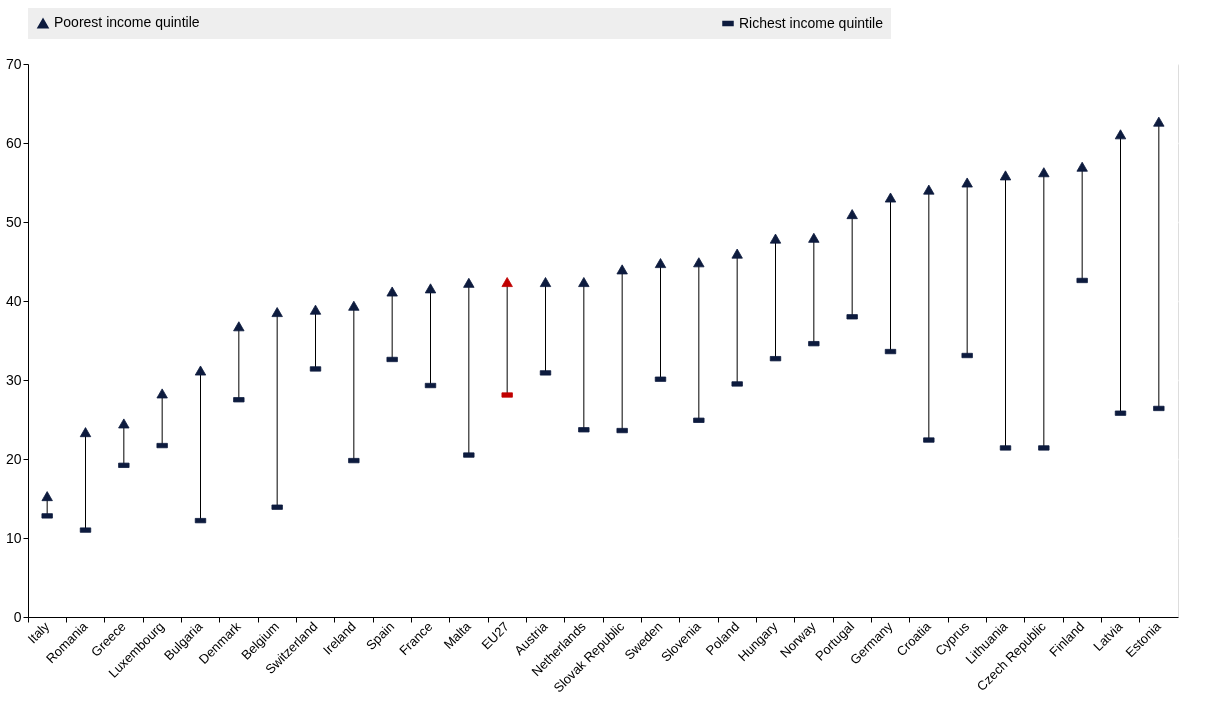  What do you see at coordinates (13, 221) in the screenshot?
I see `y-tick-label: 50` at bounding box center [13, 221].